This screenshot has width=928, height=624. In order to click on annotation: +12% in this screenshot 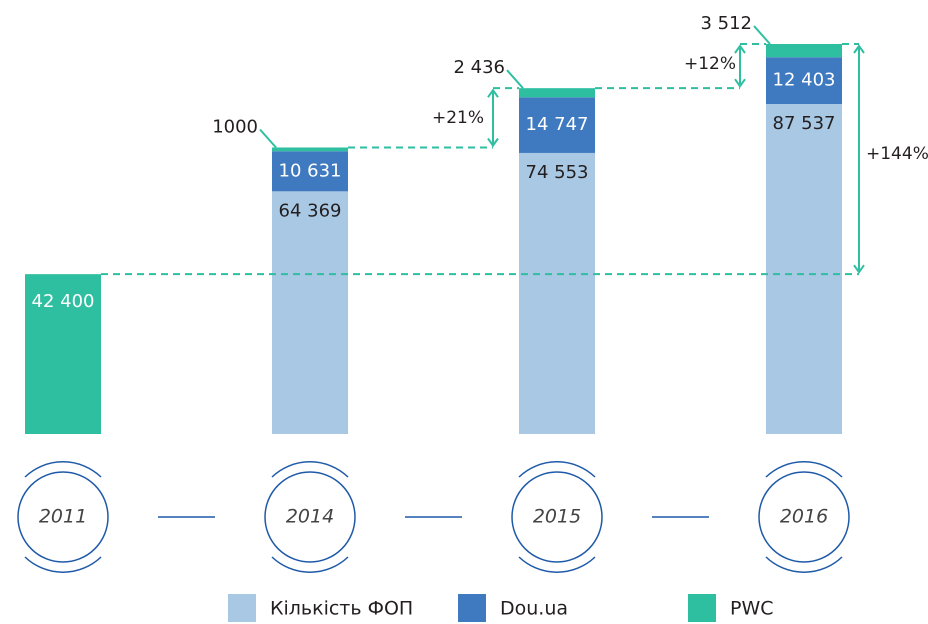, I will do `click(710, 64)`.